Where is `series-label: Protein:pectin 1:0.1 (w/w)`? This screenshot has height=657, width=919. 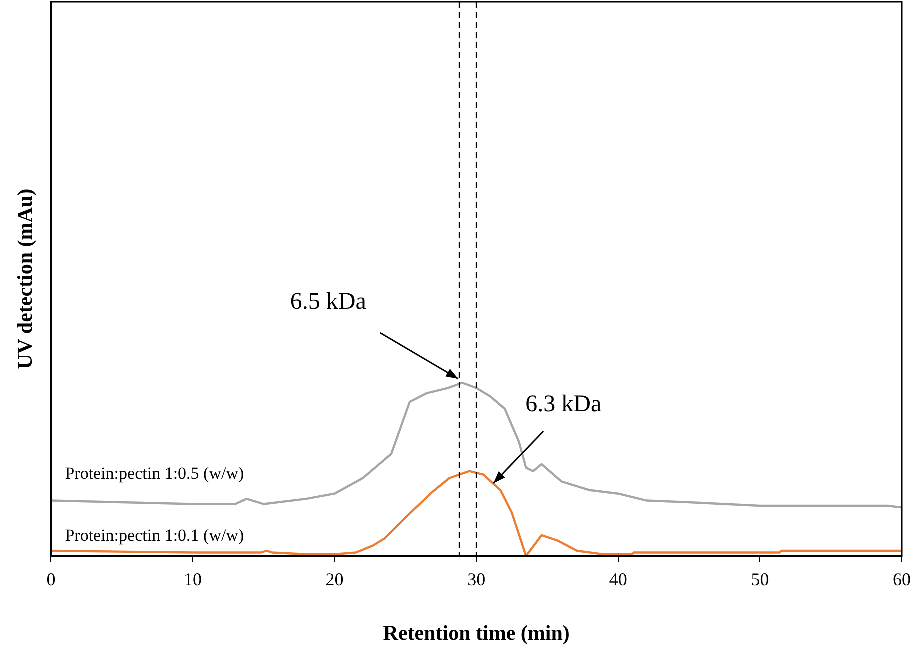 series-label: Protein:pectin 1:0.1 (w/w) is located at coordinates (154, 536).